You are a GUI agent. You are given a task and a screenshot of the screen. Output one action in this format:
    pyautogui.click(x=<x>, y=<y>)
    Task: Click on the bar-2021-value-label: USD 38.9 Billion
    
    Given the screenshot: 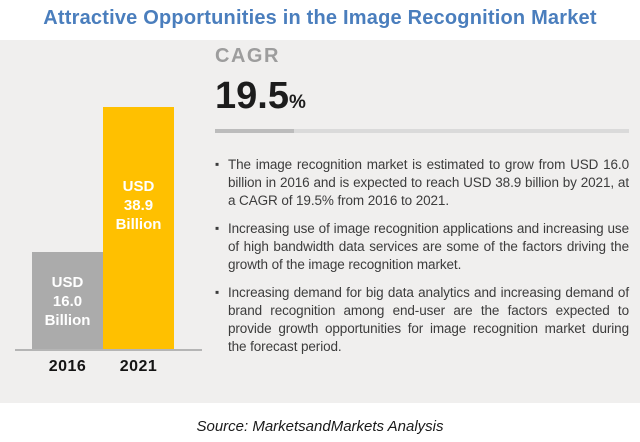 What is the action you would take?
    pyautogui.click(x=138, y=205)
    